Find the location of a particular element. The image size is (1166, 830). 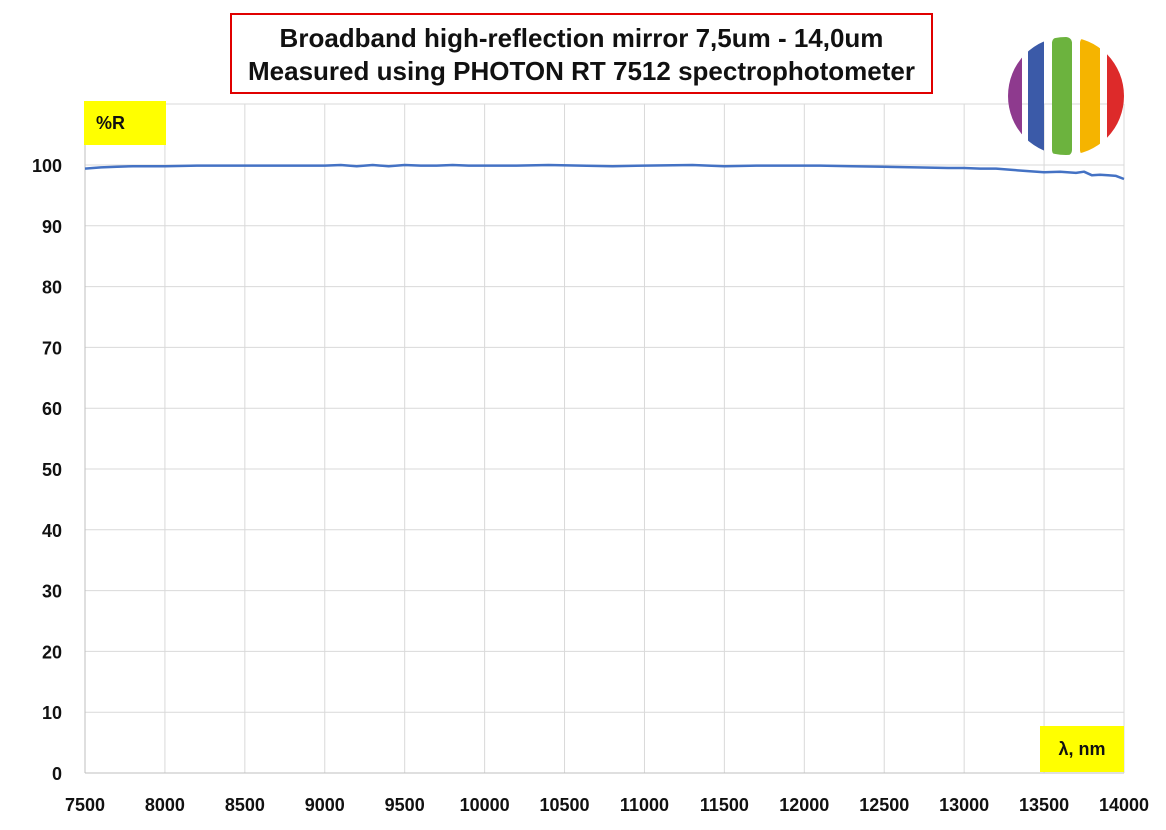

series-layer is located at coordinates (604, 172).